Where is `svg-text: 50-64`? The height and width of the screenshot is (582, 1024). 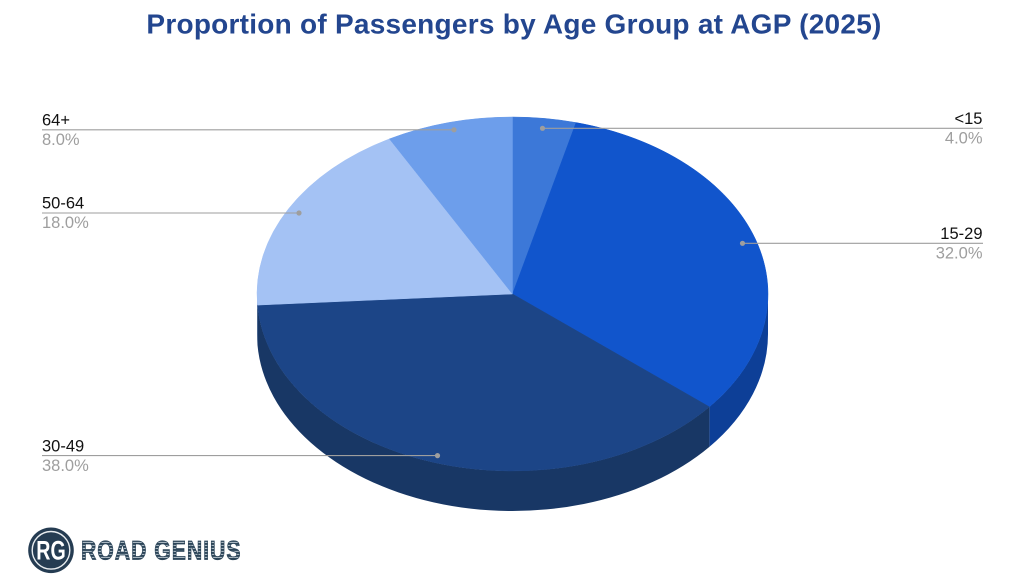
svg-text: 50-64 is located at coordinates (63, 204).